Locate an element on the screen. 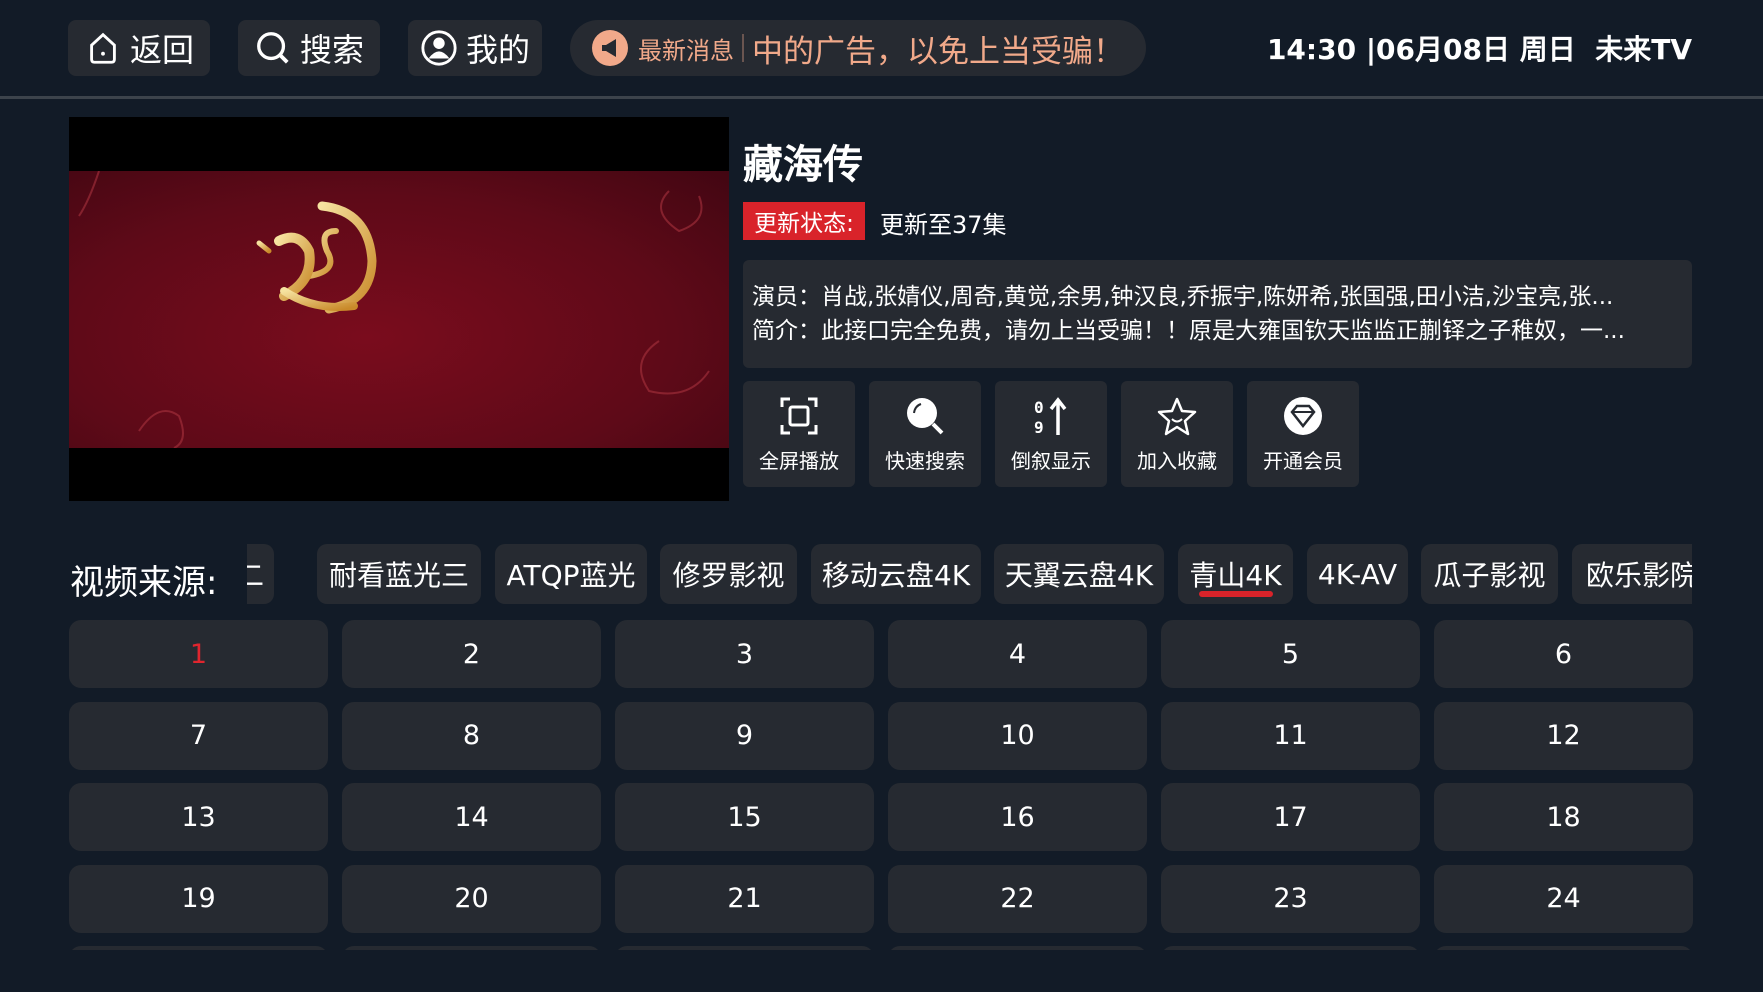 The image size is (1763, 992). vip-button: 开通会员 is located at coordinates (1303, 434).